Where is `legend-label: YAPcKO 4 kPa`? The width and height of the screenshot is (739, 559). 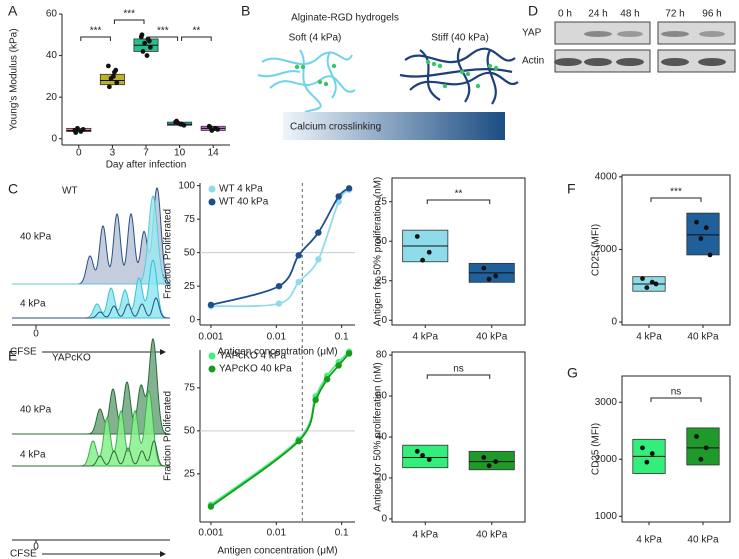
legend-label: YAPcKO 4 kPa is located at coordinates (253, 356).